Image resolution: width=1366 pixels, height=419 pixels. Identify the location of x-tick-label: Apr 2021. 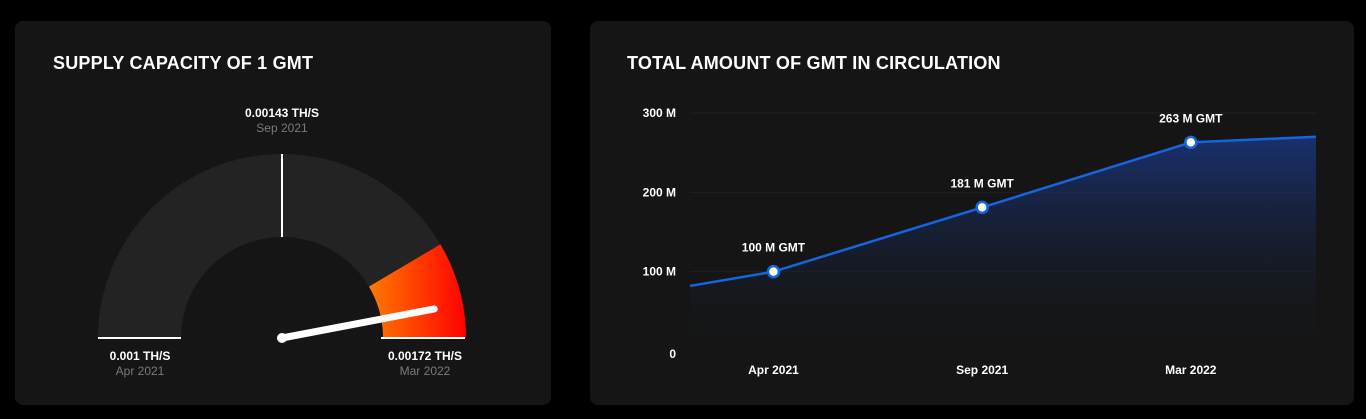
(773, 370).